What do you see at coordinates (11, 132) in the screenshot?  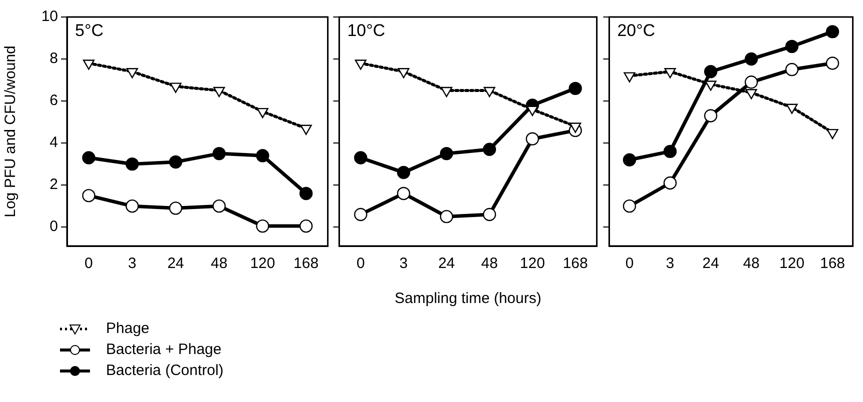 I see `y-axis-title: Log PFU and CFU/wound` at bounding box center [11, 132].